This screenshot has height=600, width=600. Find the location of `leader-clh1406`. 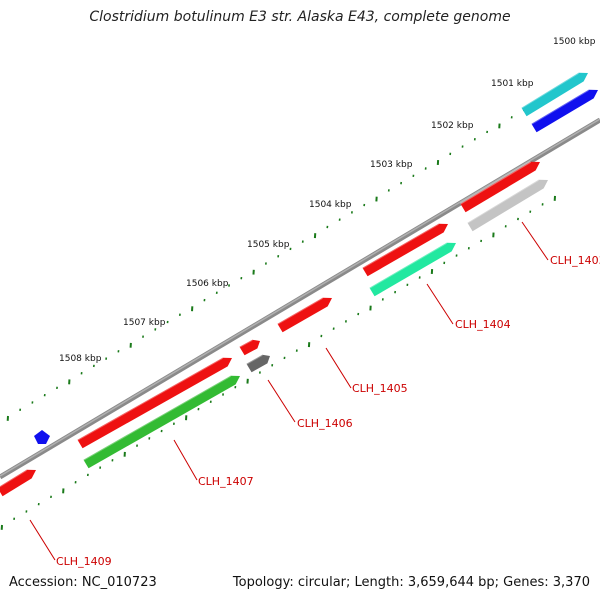

leader-clh1406 is located at coordinates (281, 401).